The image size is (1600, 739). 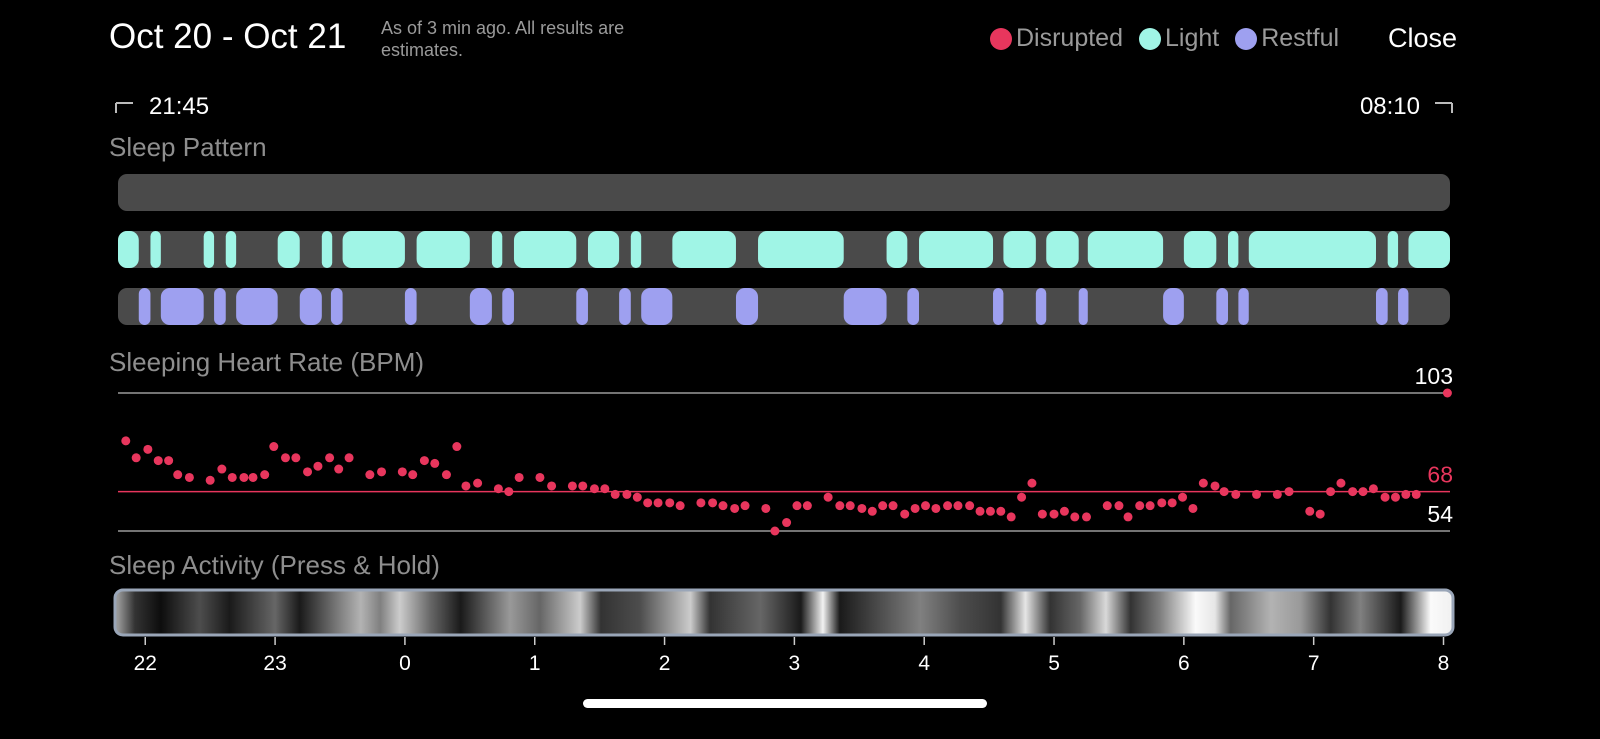 I want to click on x-tick-label: 8, so click(x=1444, y=663).